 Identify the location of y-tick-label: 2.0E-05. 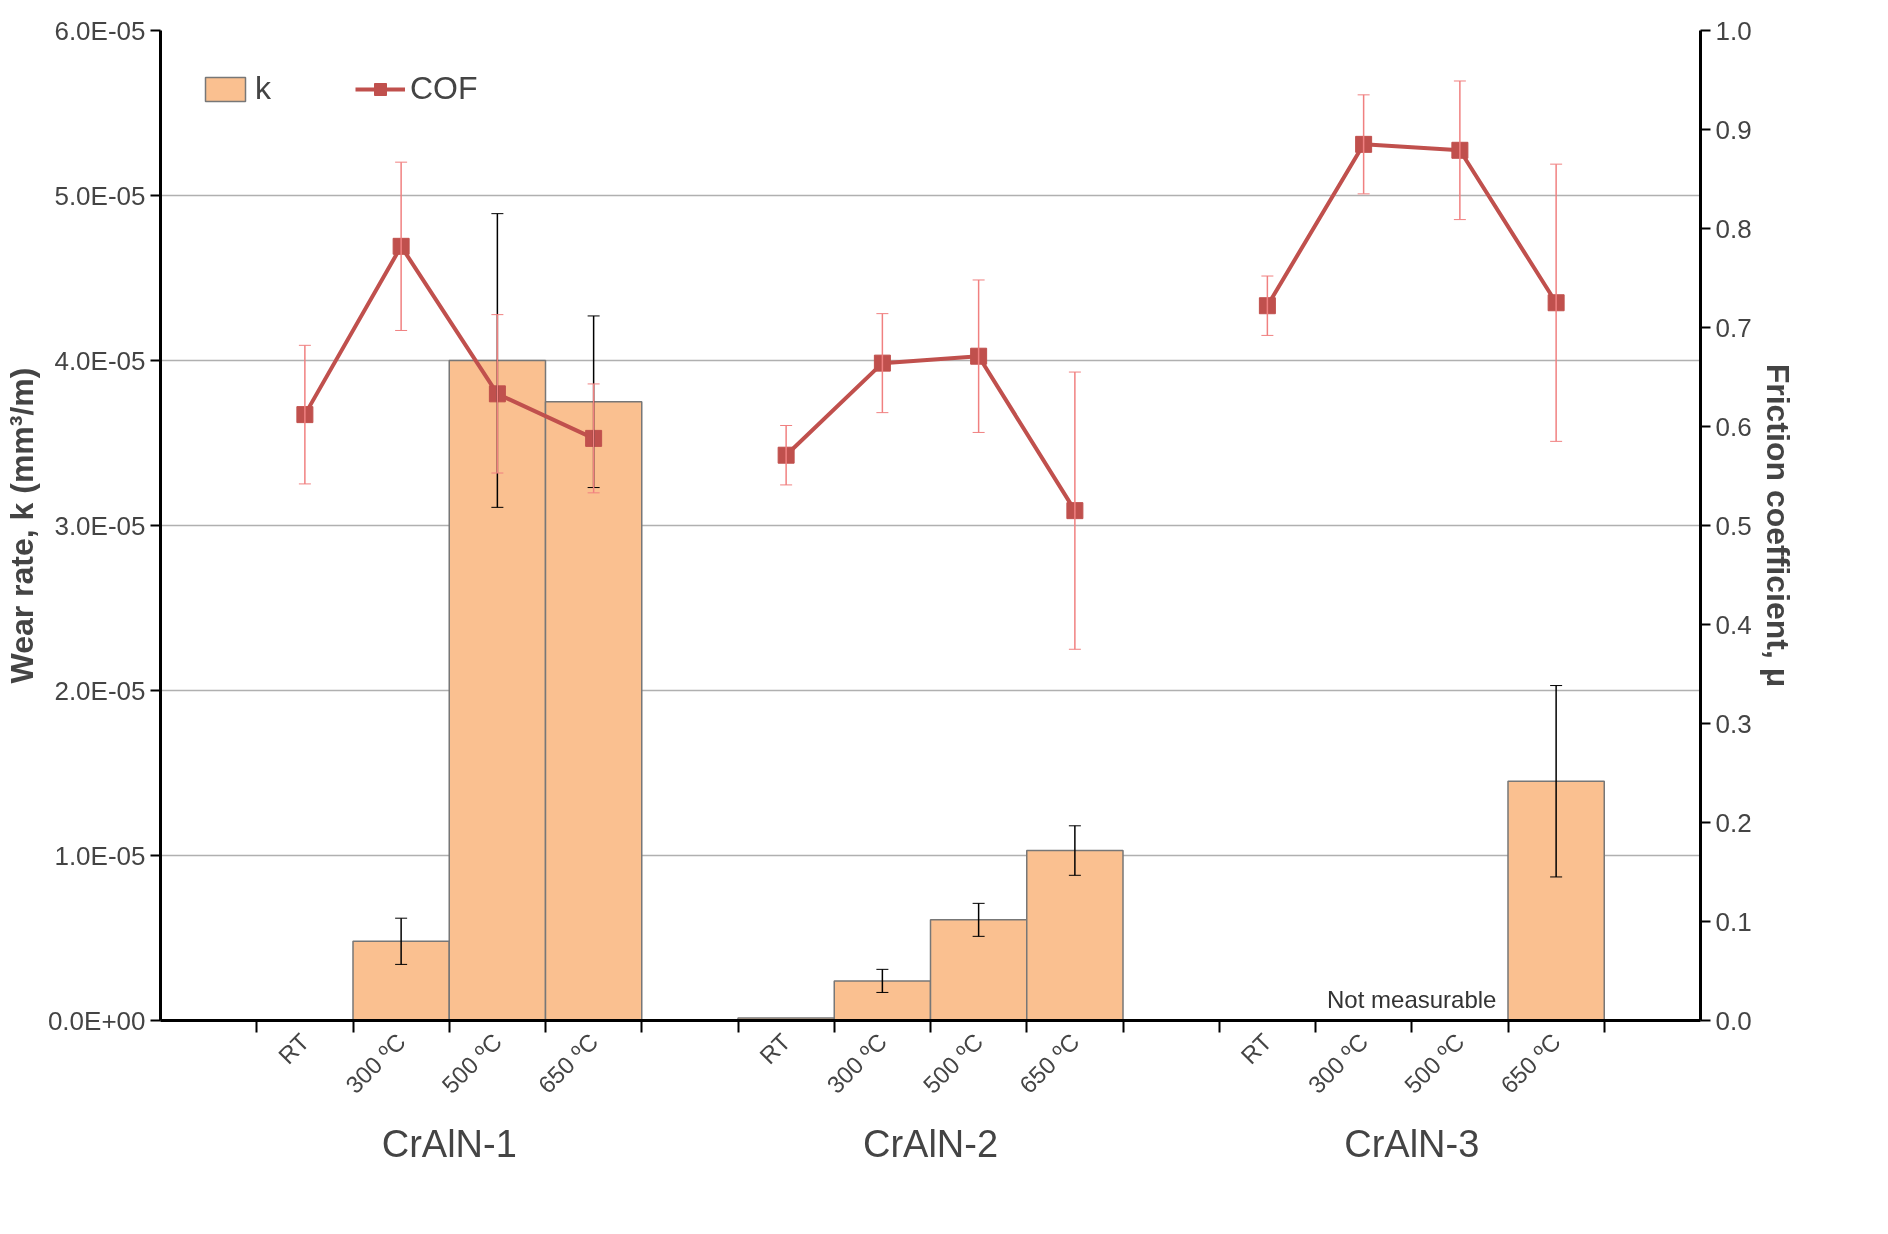
(100, 690).